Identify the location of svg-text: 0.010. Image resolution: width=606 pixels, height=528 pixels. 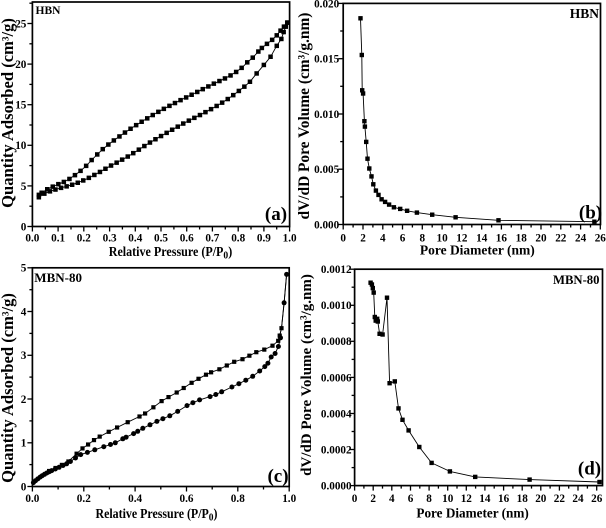
(326, 114).